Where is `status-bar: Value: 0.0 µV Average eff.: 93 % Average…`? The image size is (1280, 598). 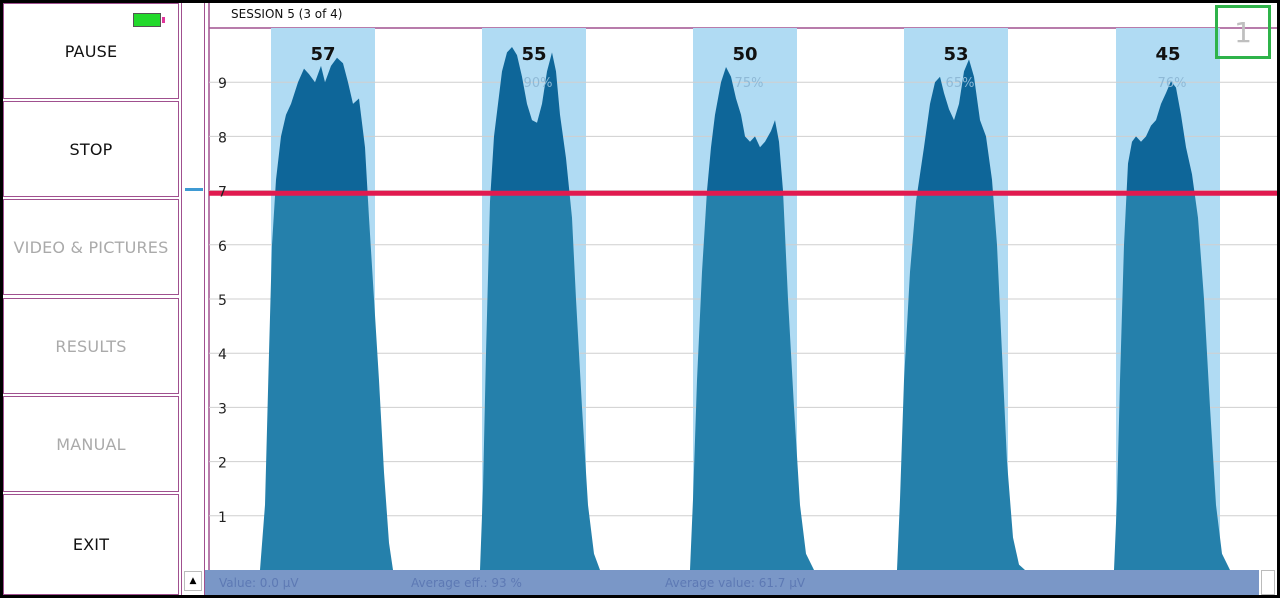 status-bar: Value: 0.0 µV Average eff.: 93 % Average… is located at coordinates (732, 582).